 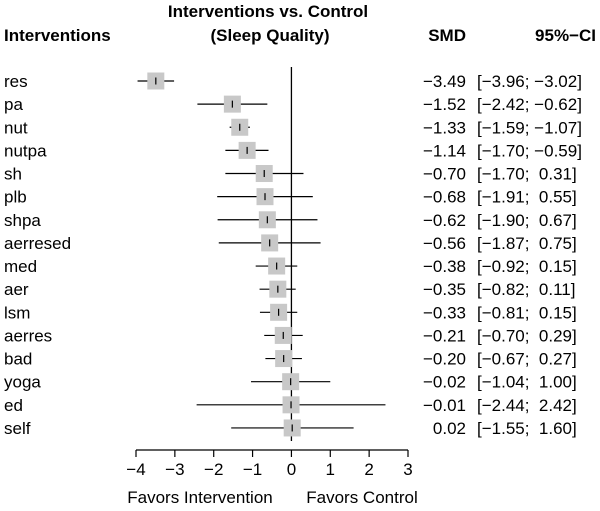 What do you see at coordinates (527, 266) in the screenshot?
I see `ci-value-med: [−0.92; 0.15]` at bounding box center [527, 266].